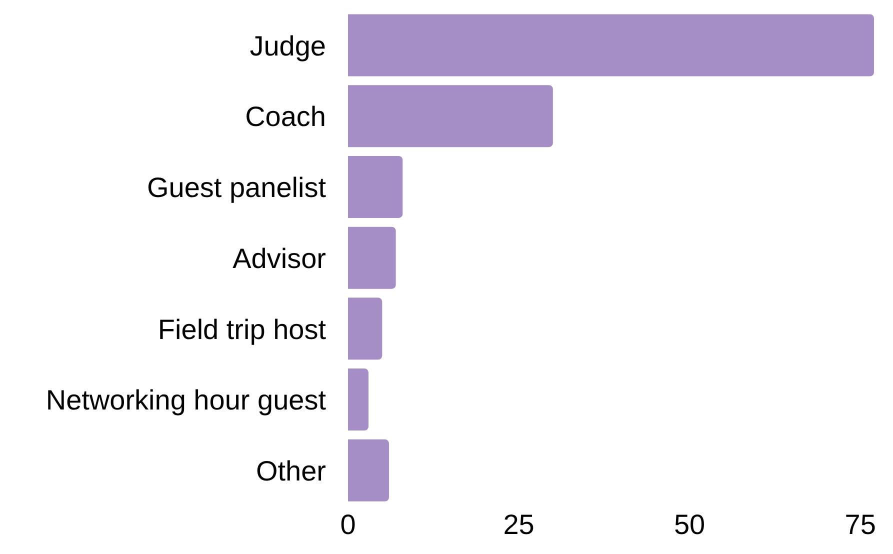 The width and height of the screenshot is (893, 554). Describe the element at coordinates (242, 329) in the screenshot. I see `y-tick-label: Field trip host` at that location.